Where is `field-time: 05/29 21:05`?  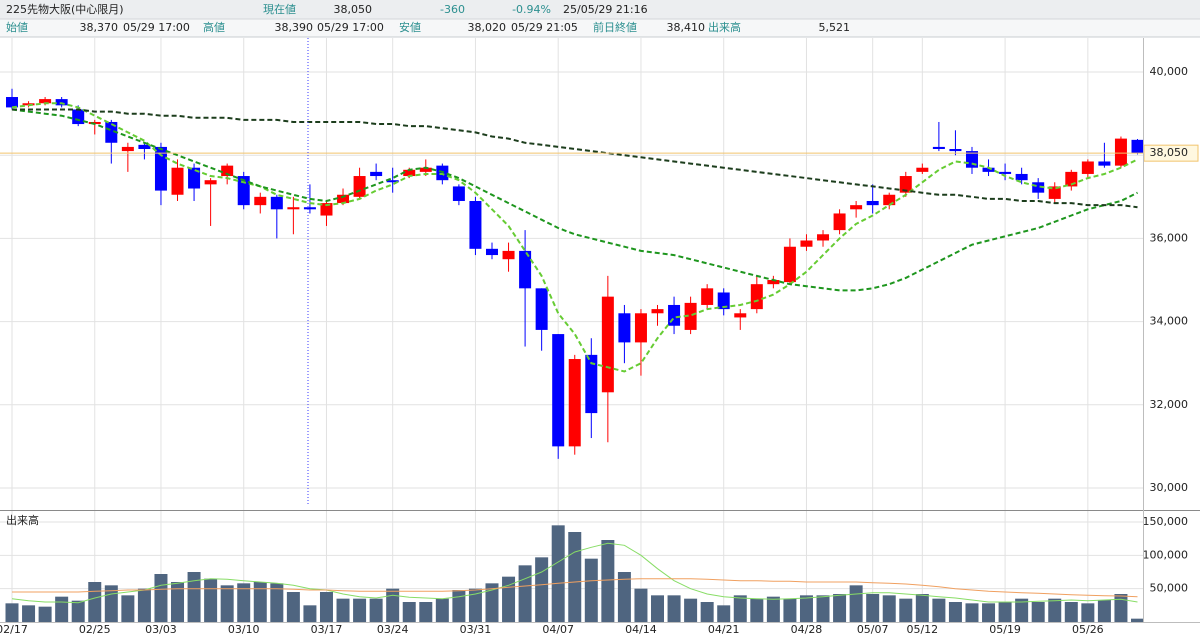
field-time: 05/29 21:05 is located at coordinates (544, 27).